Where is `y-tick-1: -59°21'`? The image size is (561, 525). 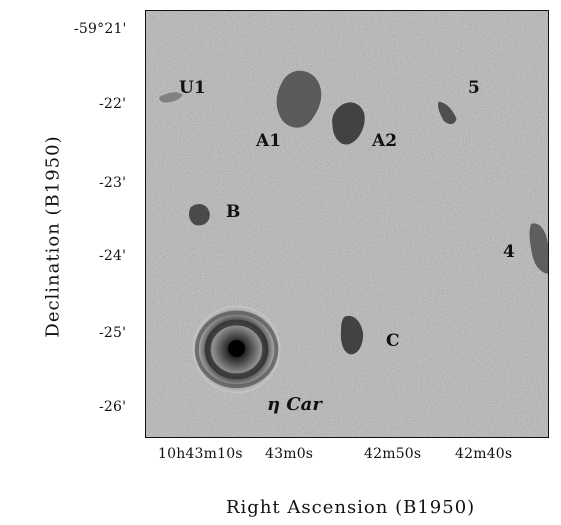
y-tick-1: -59°21' is located at coordinates (100, 29).